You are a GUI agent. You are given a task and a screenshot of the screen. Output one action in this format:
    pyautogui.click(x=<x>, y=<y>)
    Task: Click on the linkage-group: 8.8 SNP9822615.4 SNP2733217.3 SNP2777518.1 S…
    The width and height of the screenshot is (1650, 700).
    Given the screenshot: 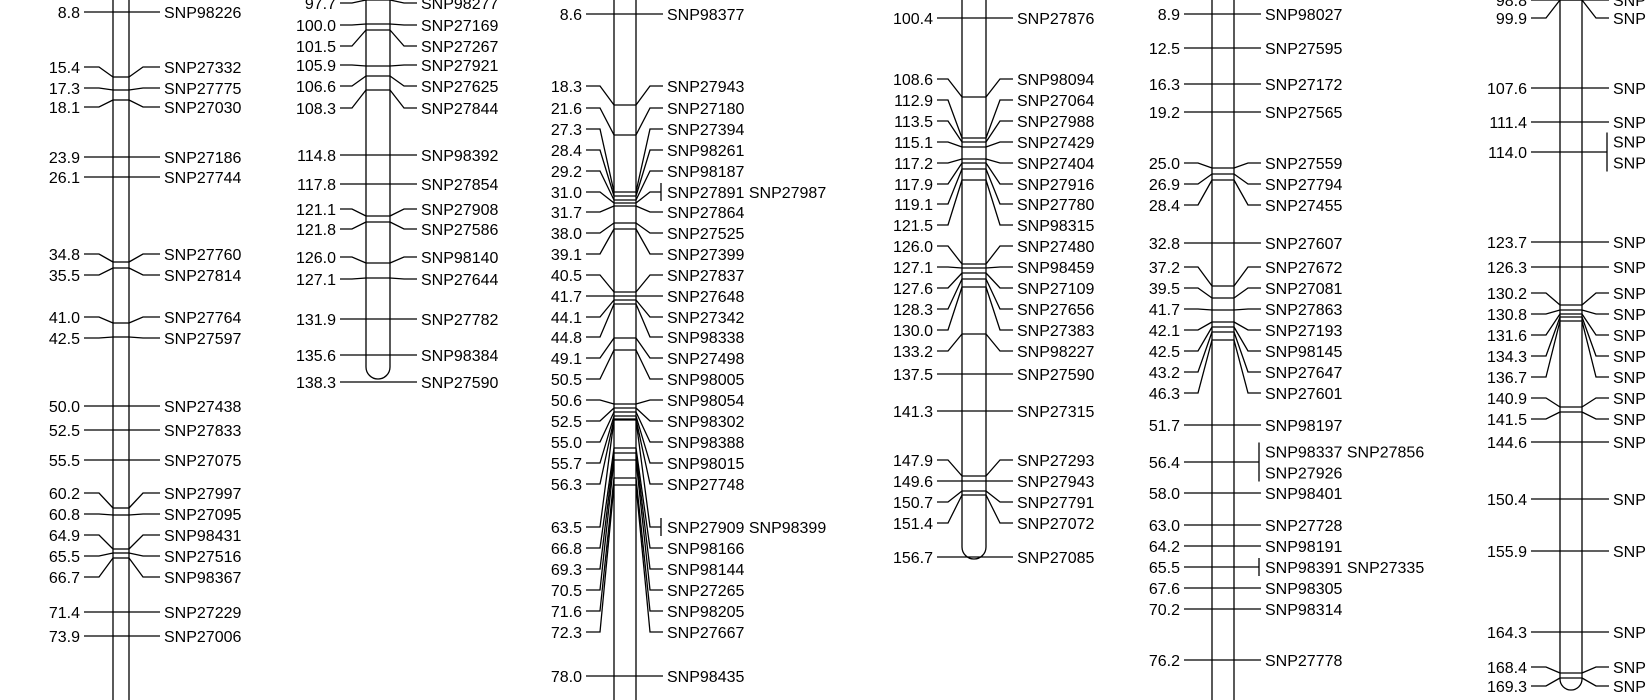 What is the action you would take?
    pyautogui.click(x=145, y=350)
    